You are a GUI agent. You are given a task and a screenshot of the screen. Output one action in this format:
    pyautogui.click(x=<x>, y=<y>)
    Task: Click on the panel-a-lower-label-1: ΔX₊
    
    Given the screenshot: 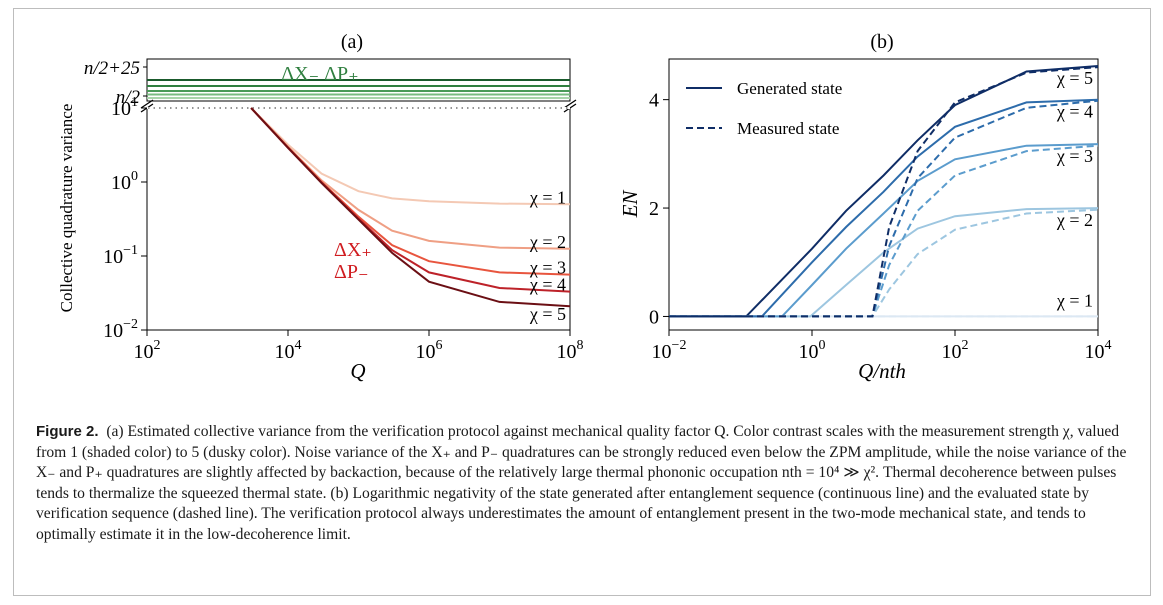 What is the action you would take?
    pyautogui.click(x=353, y=250)
    